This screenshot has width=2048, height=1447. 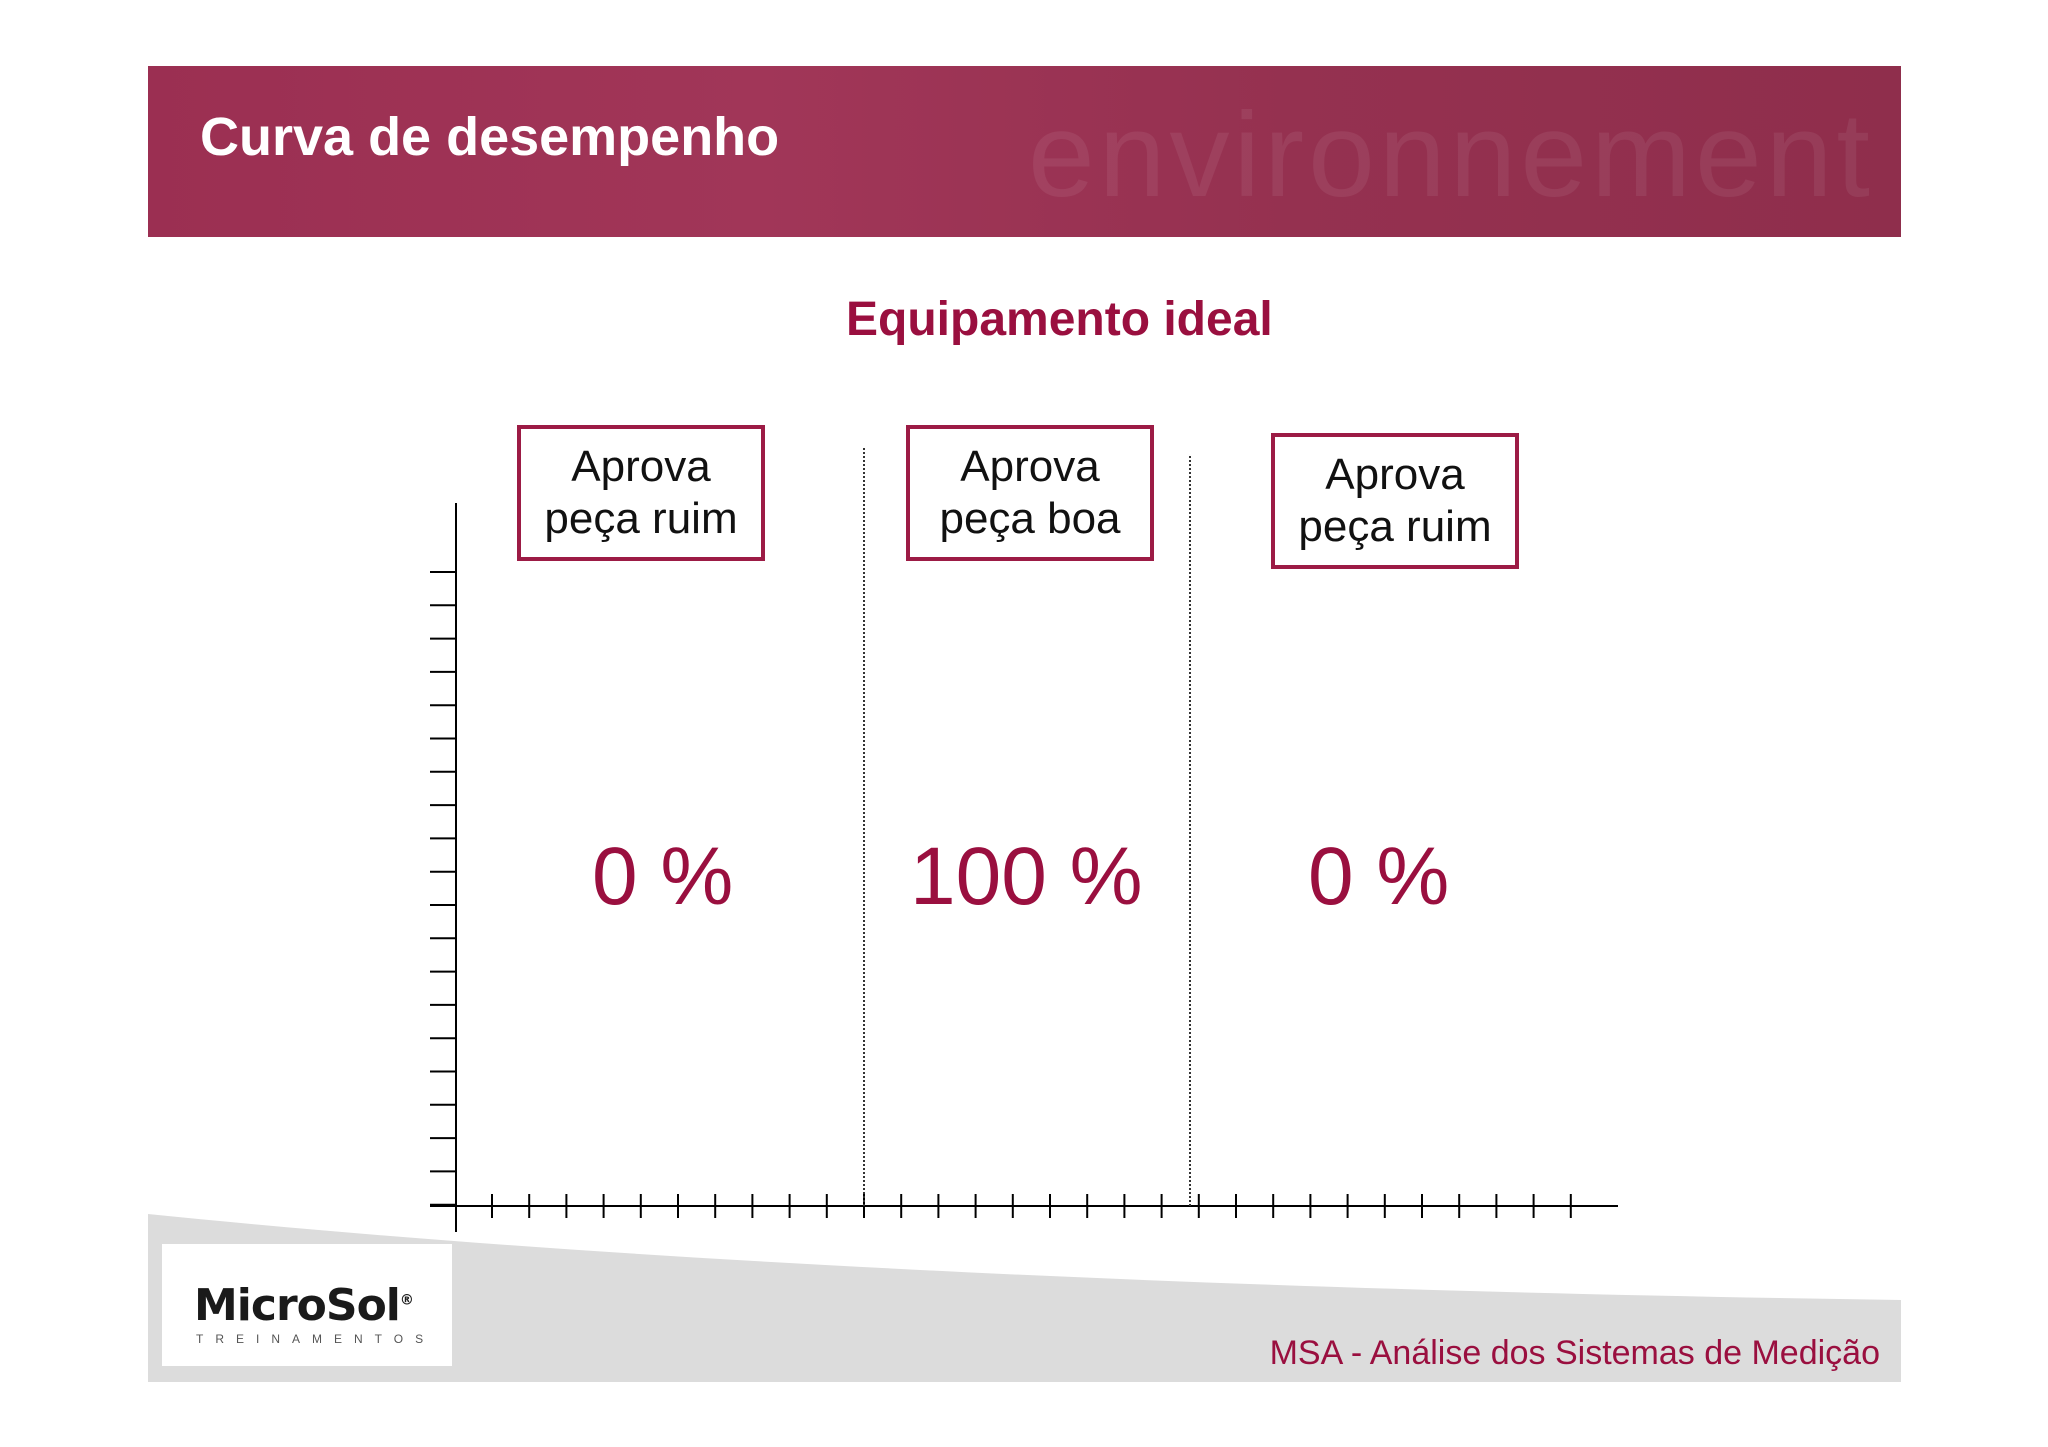 What do you see at coordinates (1031, 1206) in the screenshot?
I see `x-axis-ticks` at bounding box center [1031, 1206].